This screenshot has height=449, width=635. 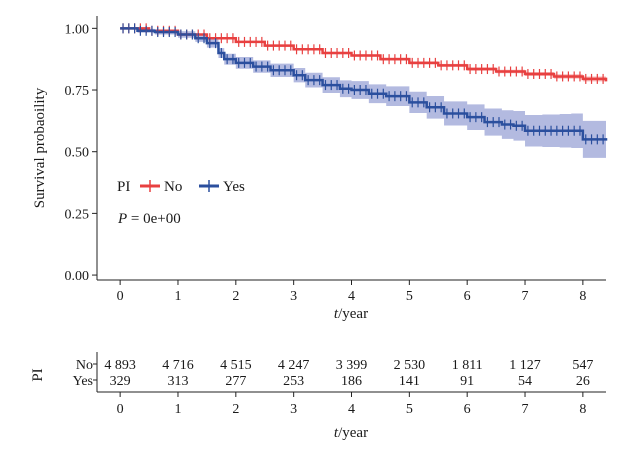 I want to click on risk-x-tick-label: 7, so click(x=525, y=409).